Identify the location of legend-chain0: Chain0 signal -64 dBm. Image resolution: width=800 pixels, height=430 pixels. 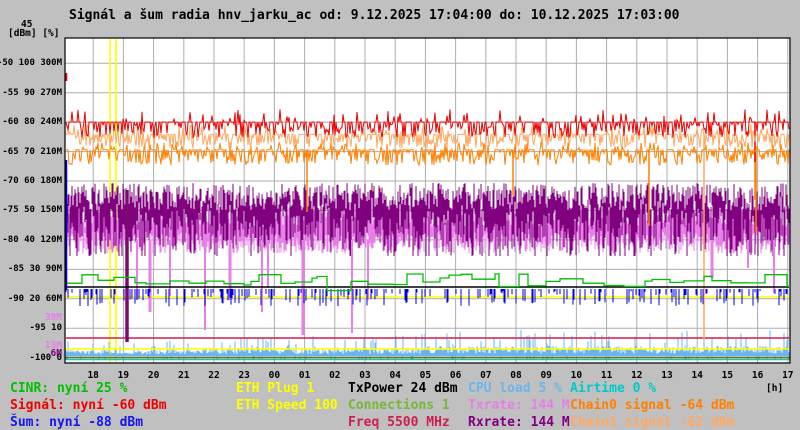
(652, 405).